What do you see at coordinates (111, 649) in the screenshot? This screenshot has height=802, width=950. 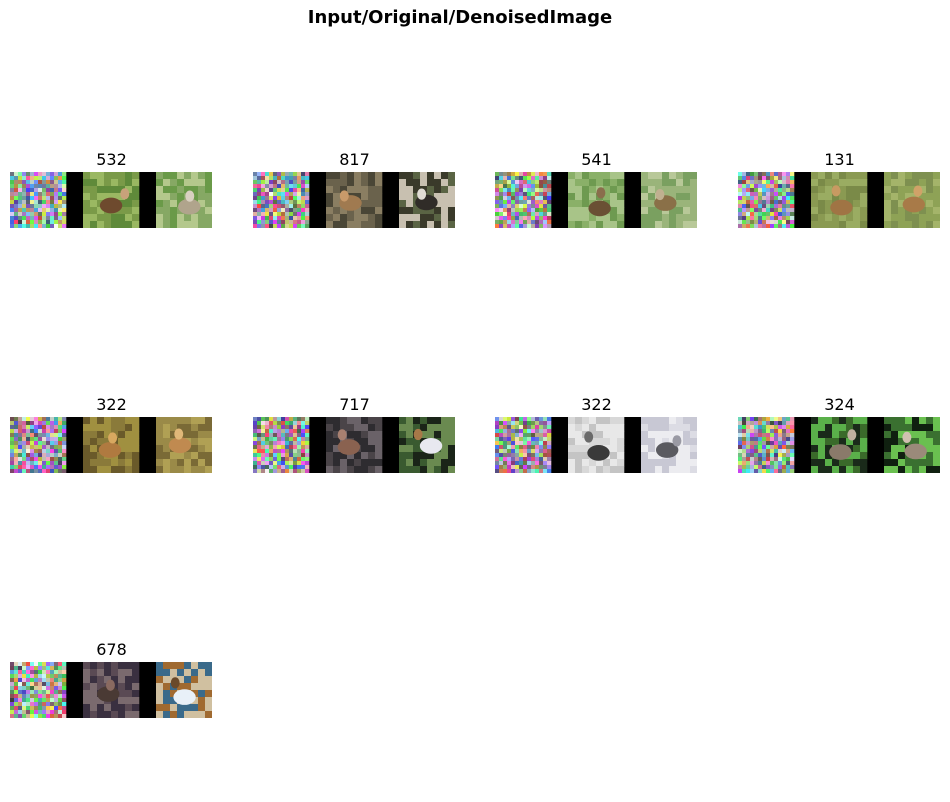 I see `panel-title: 678` at bounding box center [111, 649].